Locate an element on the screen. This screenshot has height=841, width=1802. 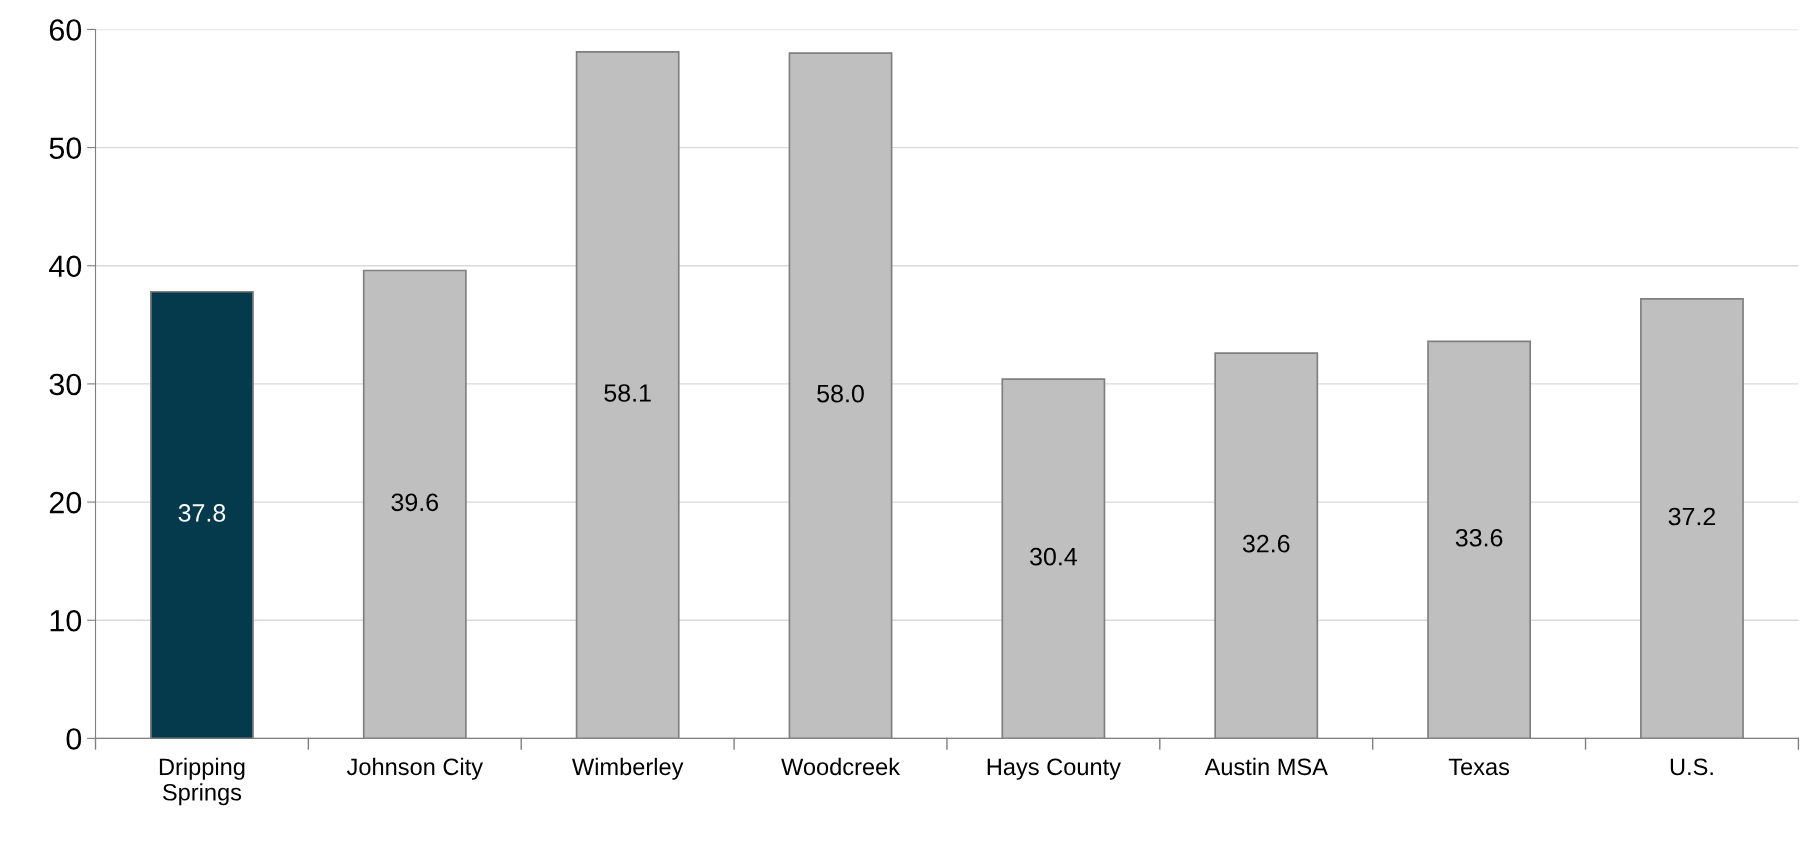
x-tick-label: Dripping Springs is located at coordinates (202, 781).